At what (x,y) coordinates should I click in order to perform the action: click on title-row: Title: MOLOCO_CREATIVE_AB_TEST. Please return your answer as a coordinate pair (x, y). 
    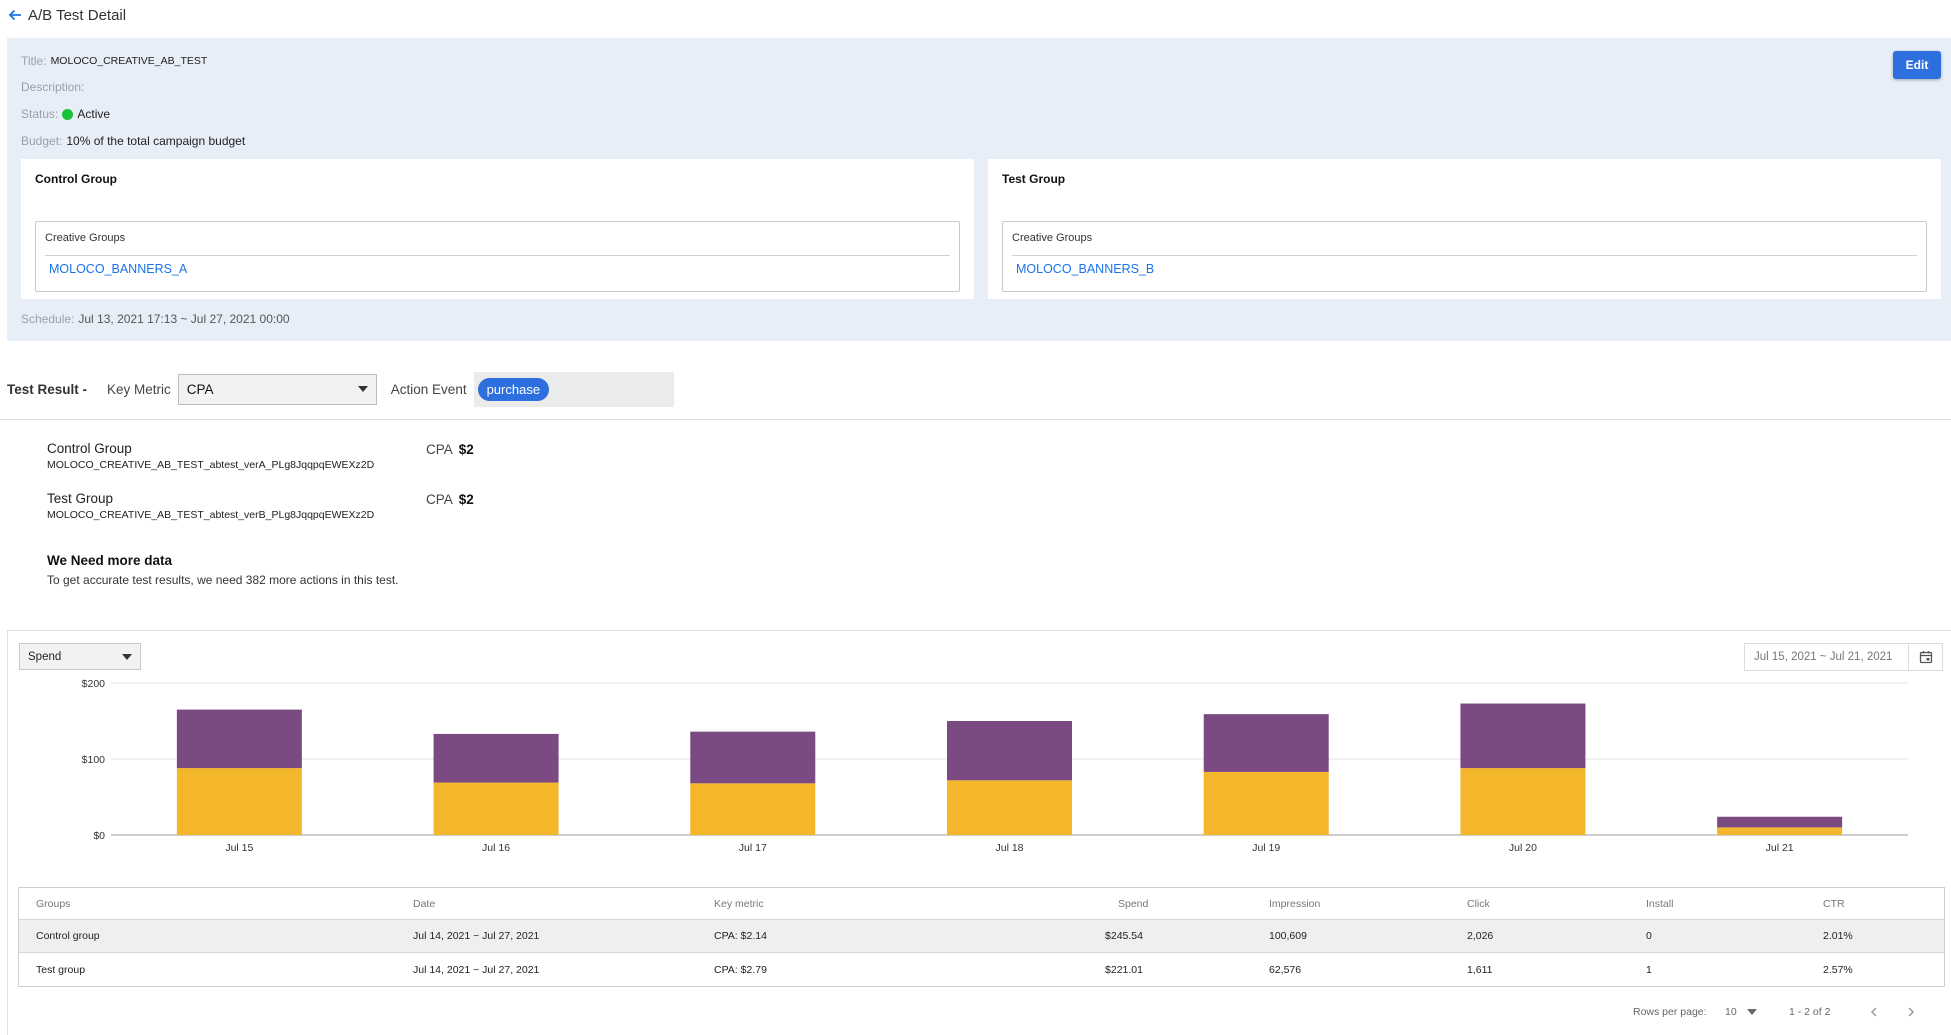
    Looking at the image, I should click on (114, 61).